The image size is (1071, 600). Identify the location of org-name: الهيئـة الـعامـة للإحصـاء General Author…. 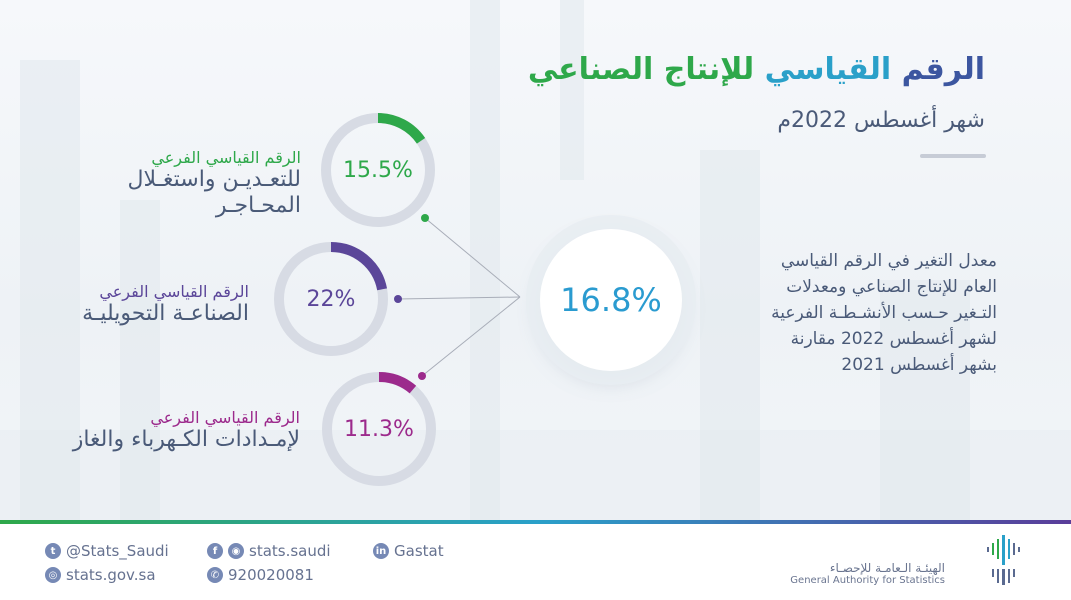
(867, 573).